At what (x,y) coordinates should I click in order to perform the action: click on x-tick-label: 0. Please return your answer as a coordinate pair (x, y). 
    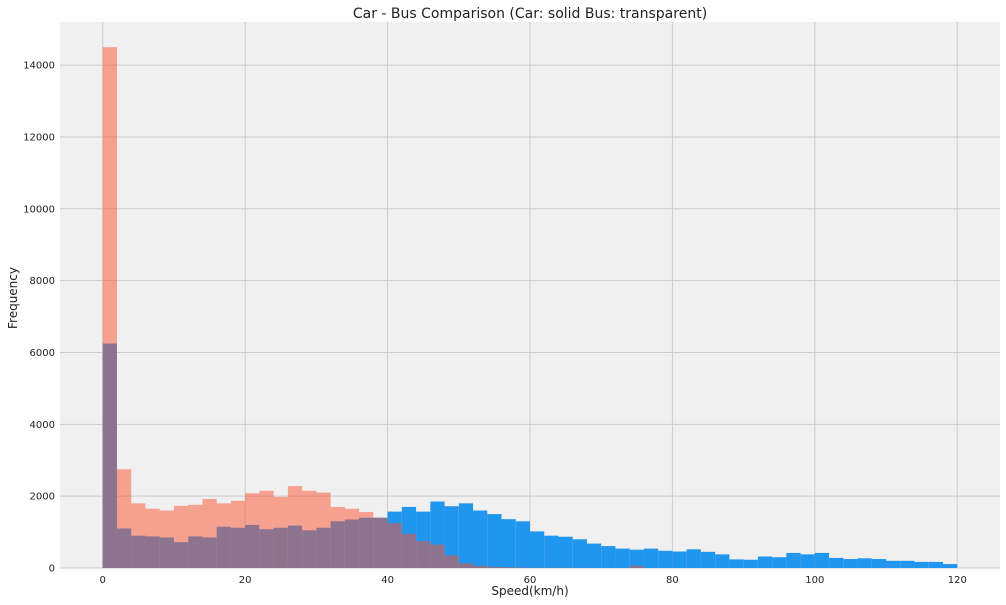
    Looking at the image, I should click on (103, 580).